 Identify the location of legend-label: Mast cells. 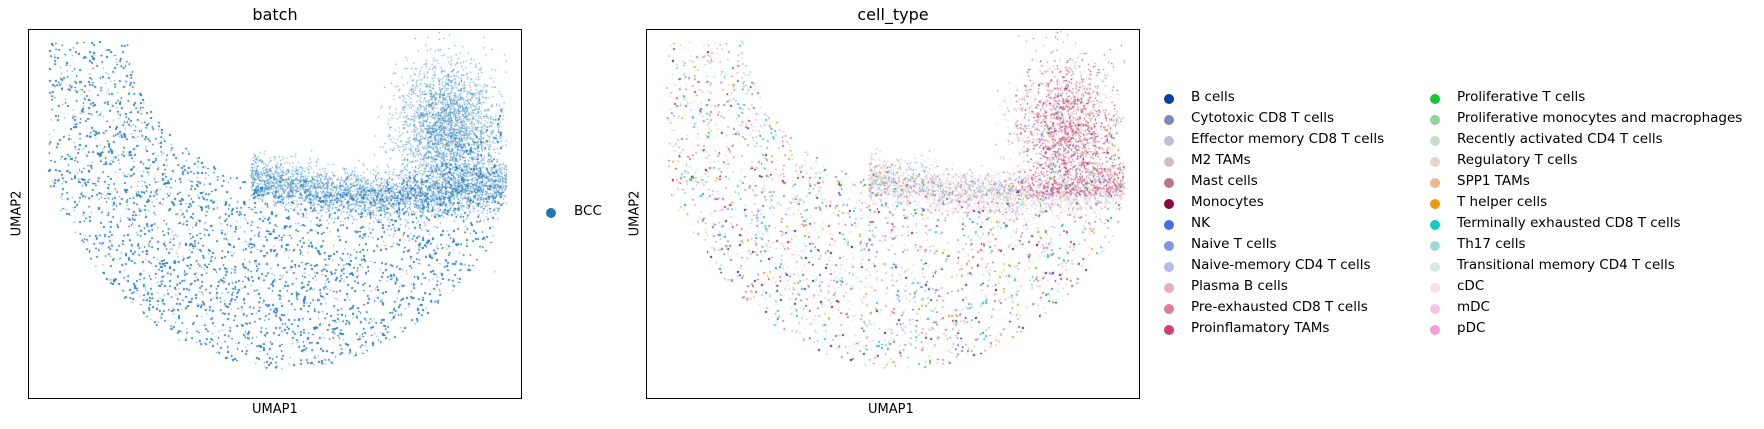
(1224, 181).